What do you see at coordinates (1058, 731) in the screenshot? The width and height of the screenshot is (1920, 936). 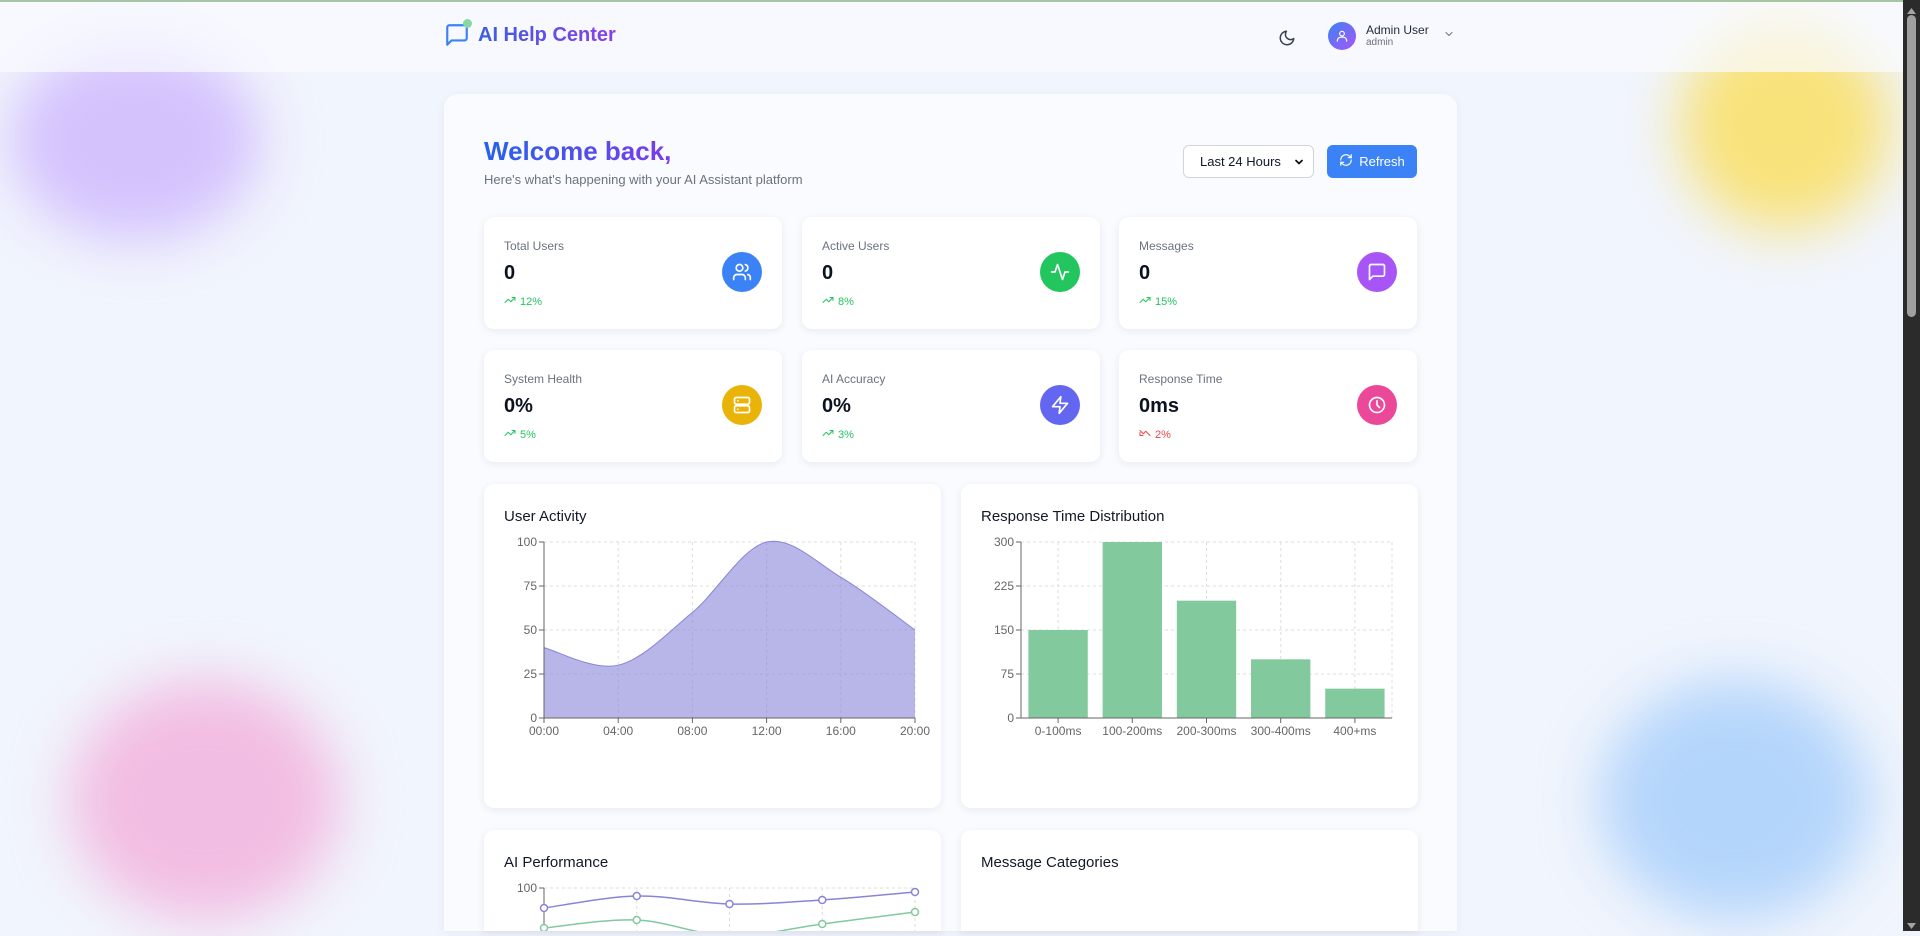 I see `x-tick-label: 0-100ms` at bounding box center [1058, 731].